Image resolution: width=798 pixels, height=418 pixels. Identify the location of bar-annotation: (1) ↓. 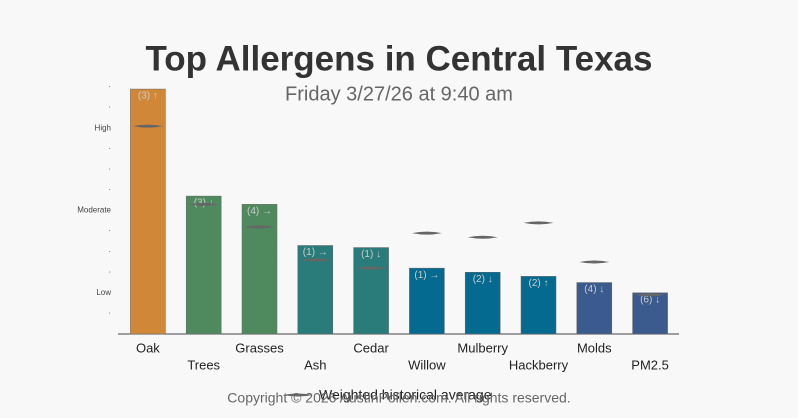
(371, 254).